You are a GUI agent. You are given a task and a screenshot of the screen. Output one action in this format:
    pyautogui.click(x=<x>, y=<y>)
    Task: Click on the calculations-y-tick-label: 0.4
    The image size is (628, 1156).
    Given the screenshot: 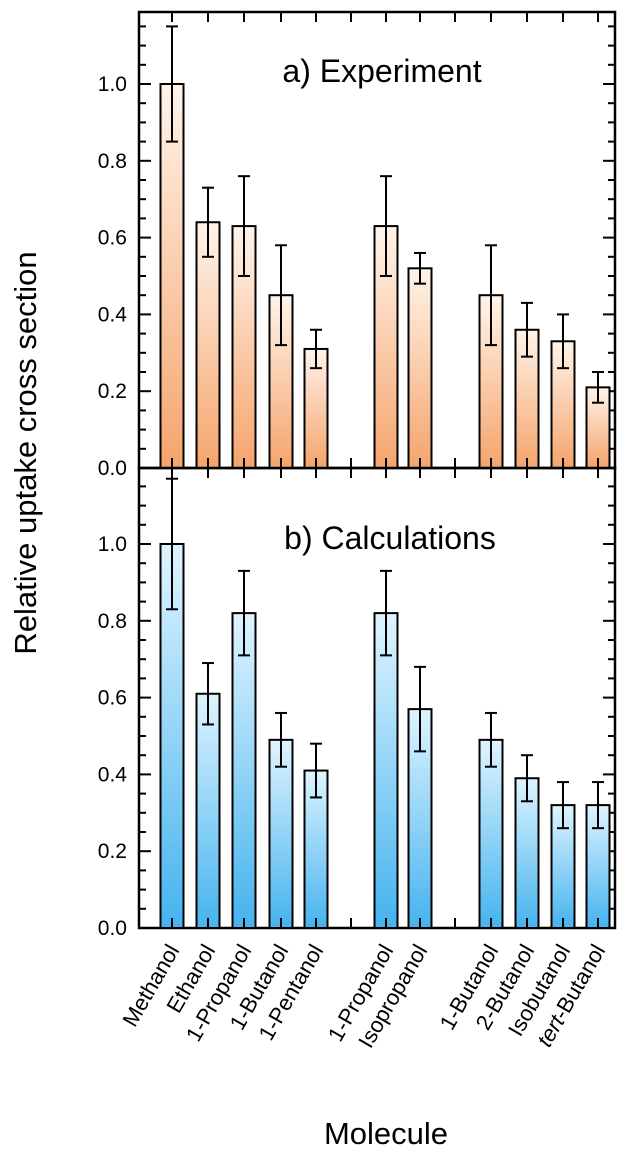 What is the action you would take?
    pyautogui.click(x=113, y=774)
    